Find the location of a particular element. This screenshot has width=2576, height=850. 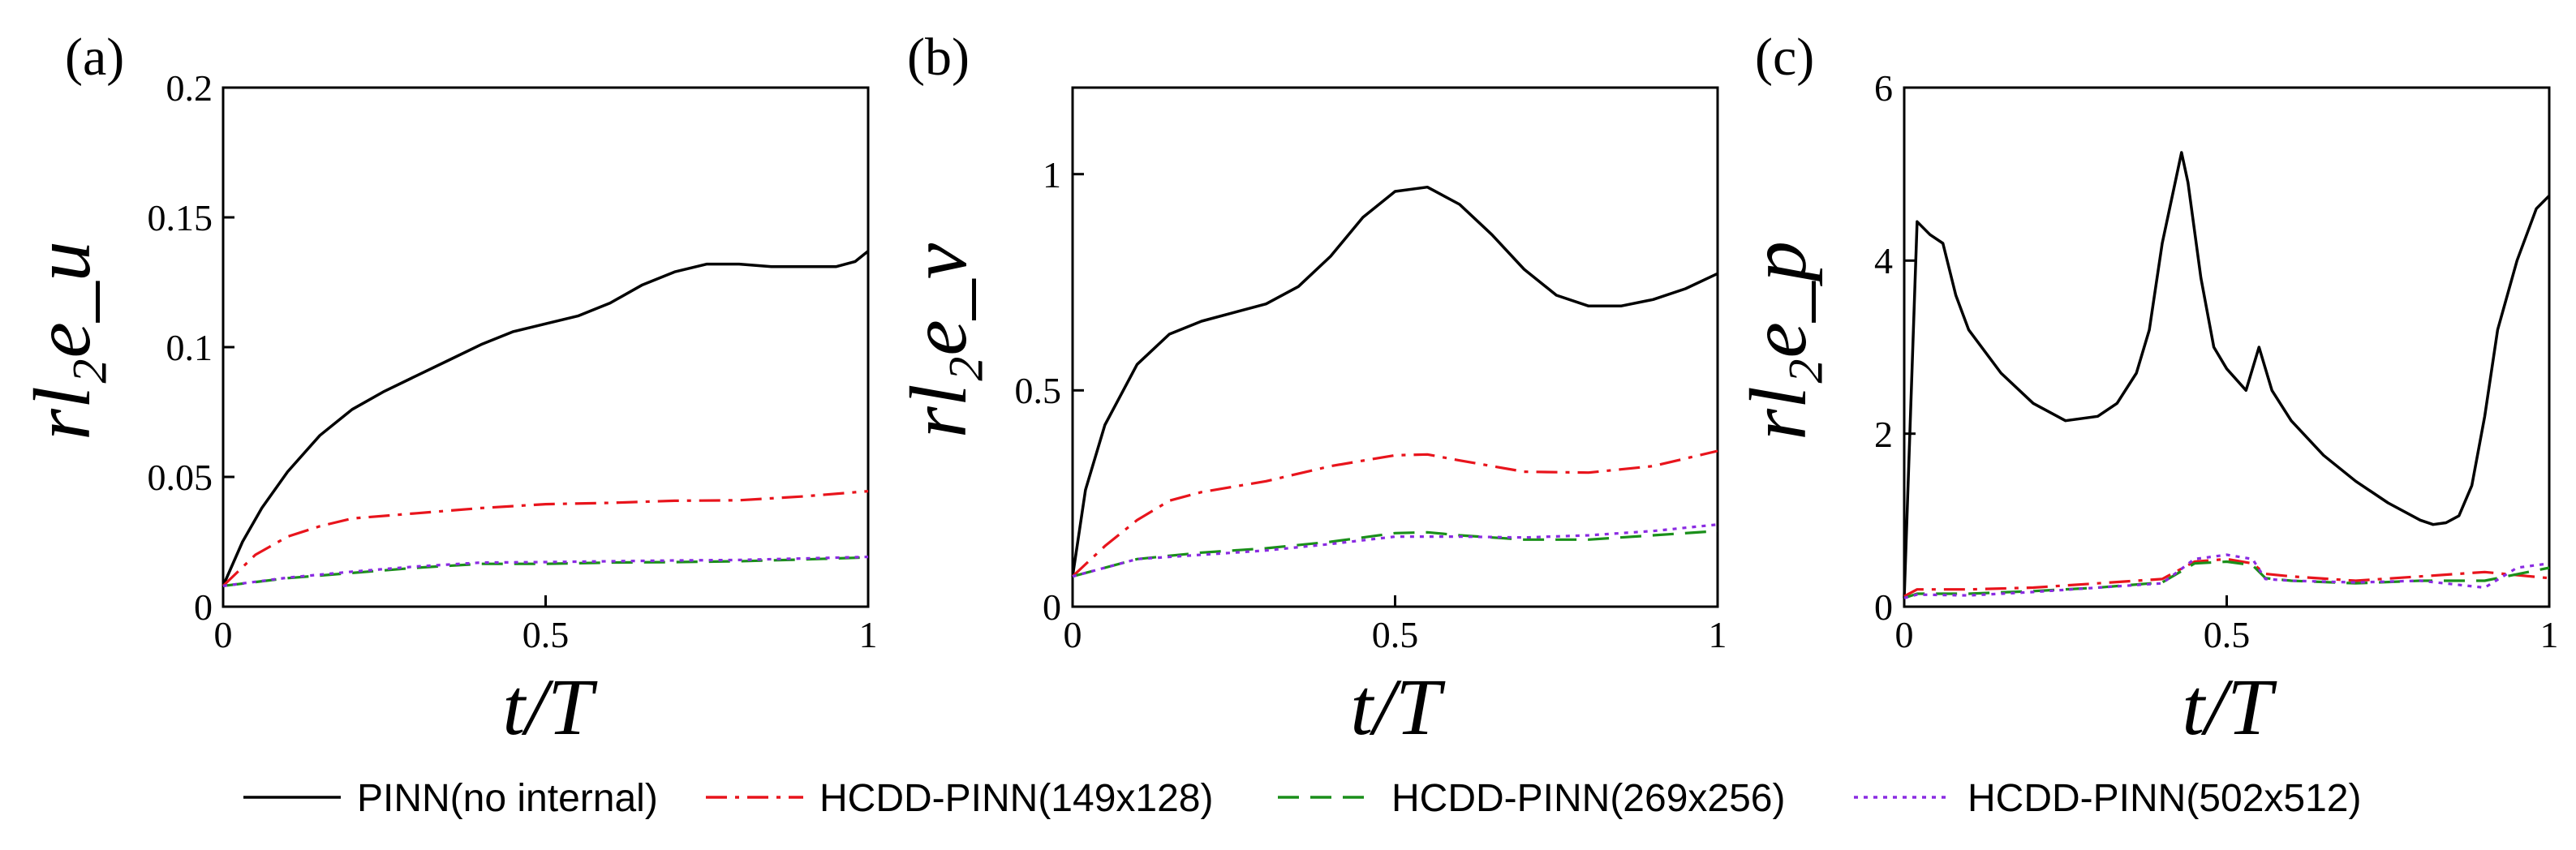

panel-c-xtick-1: 0.5 is located at coordinates (2227, 634).